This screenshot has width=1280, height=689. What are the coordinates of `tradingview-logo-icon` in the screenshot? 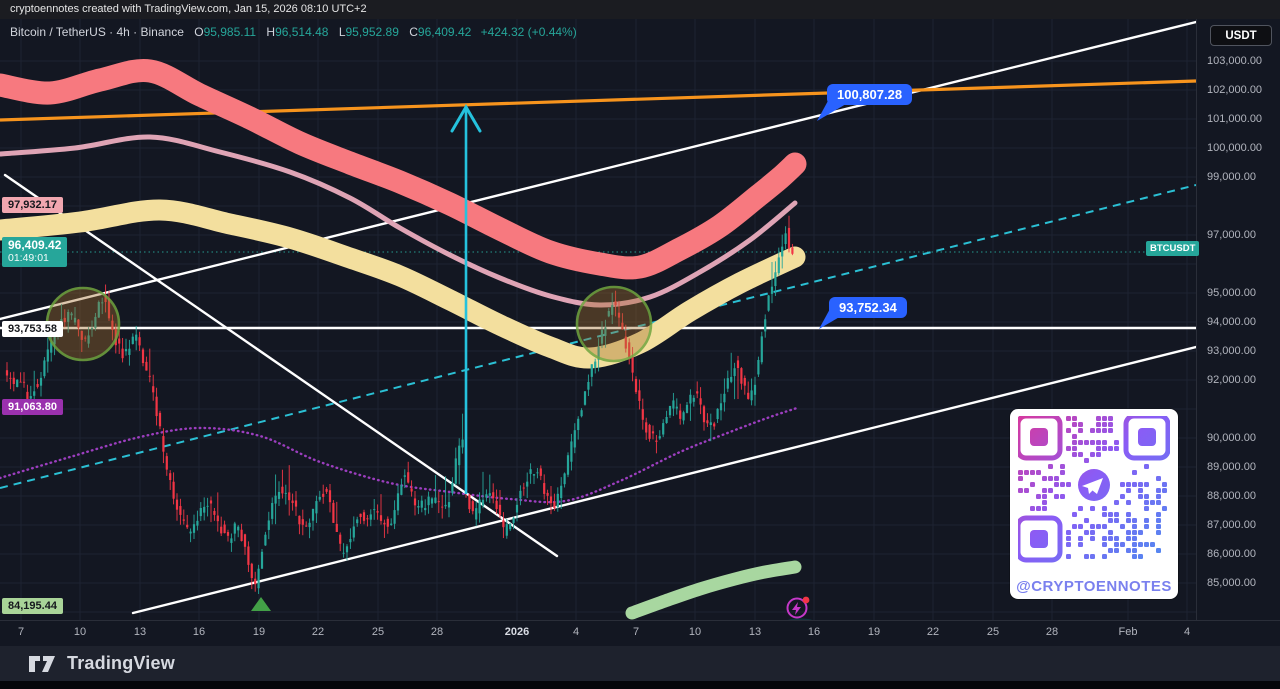 It's located at (42, 663).